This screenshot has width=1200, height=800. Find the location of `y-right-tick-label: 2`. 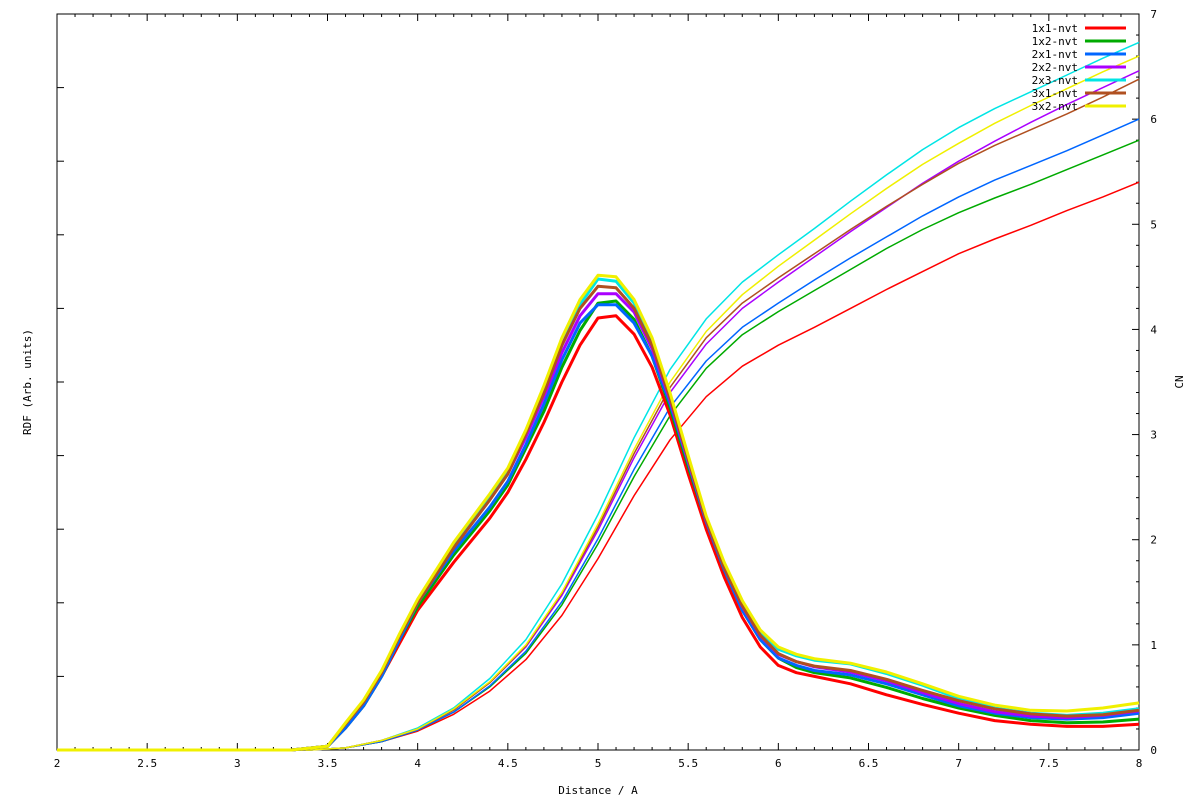

y-right-tick-label: 2 is located at coordinates (1153, 540).